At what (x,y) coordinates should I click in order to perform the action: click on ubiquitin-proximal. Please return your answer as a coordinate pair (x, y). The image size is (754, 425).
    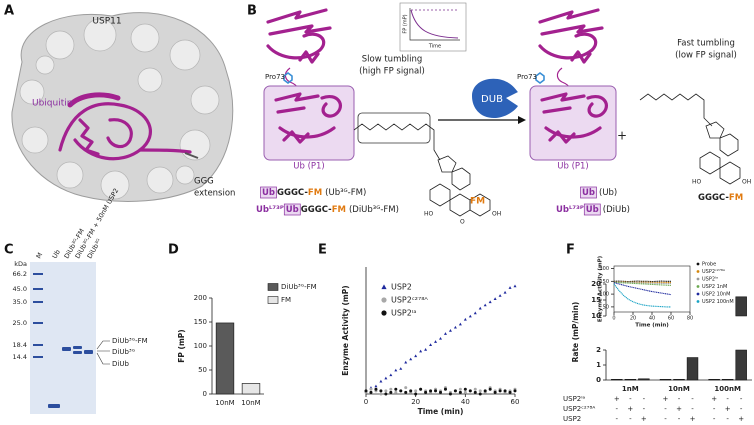
    Looking at the image, I should click on (308, 118).